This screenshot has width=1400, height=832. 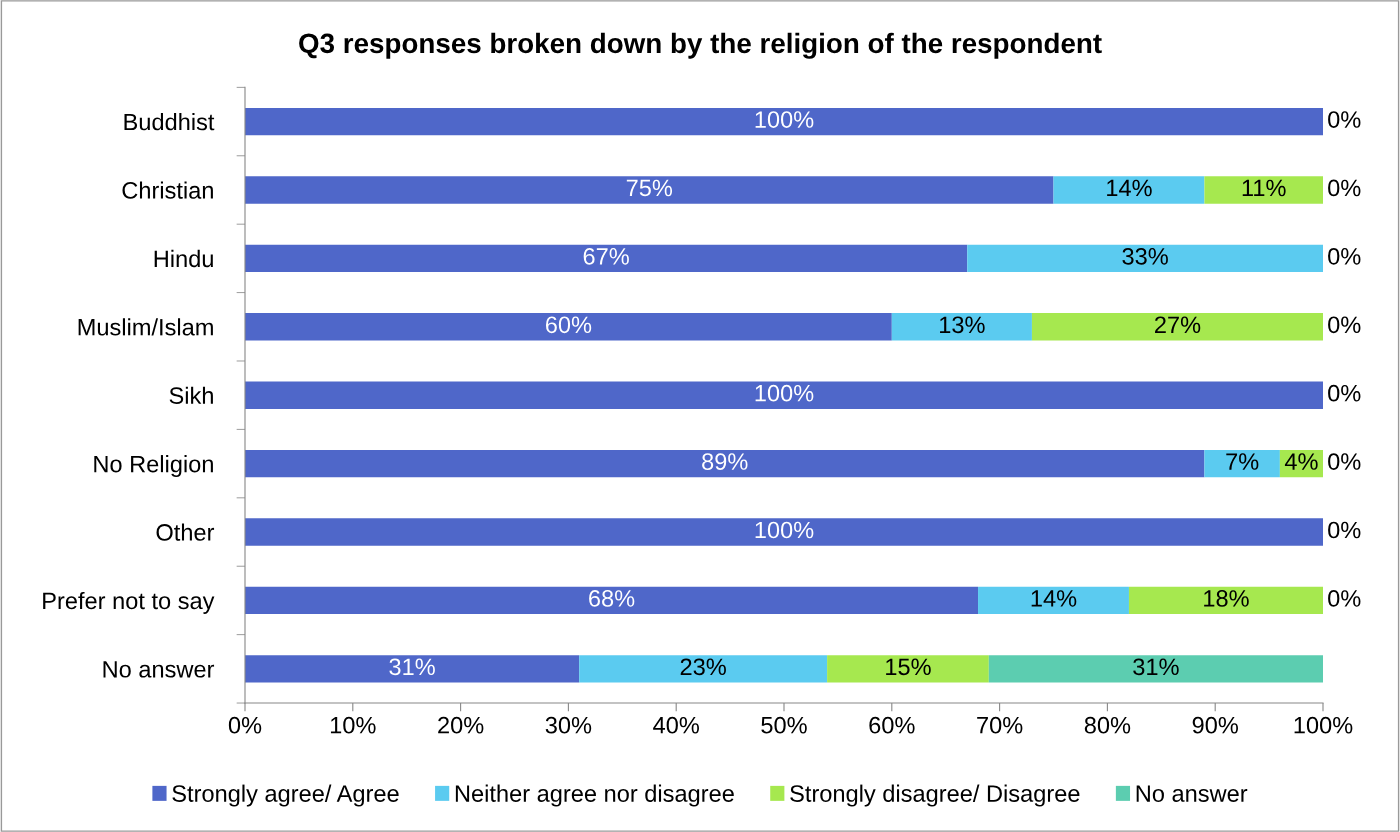 I want to click on data-label: 15%, so click(x=908, y=667).